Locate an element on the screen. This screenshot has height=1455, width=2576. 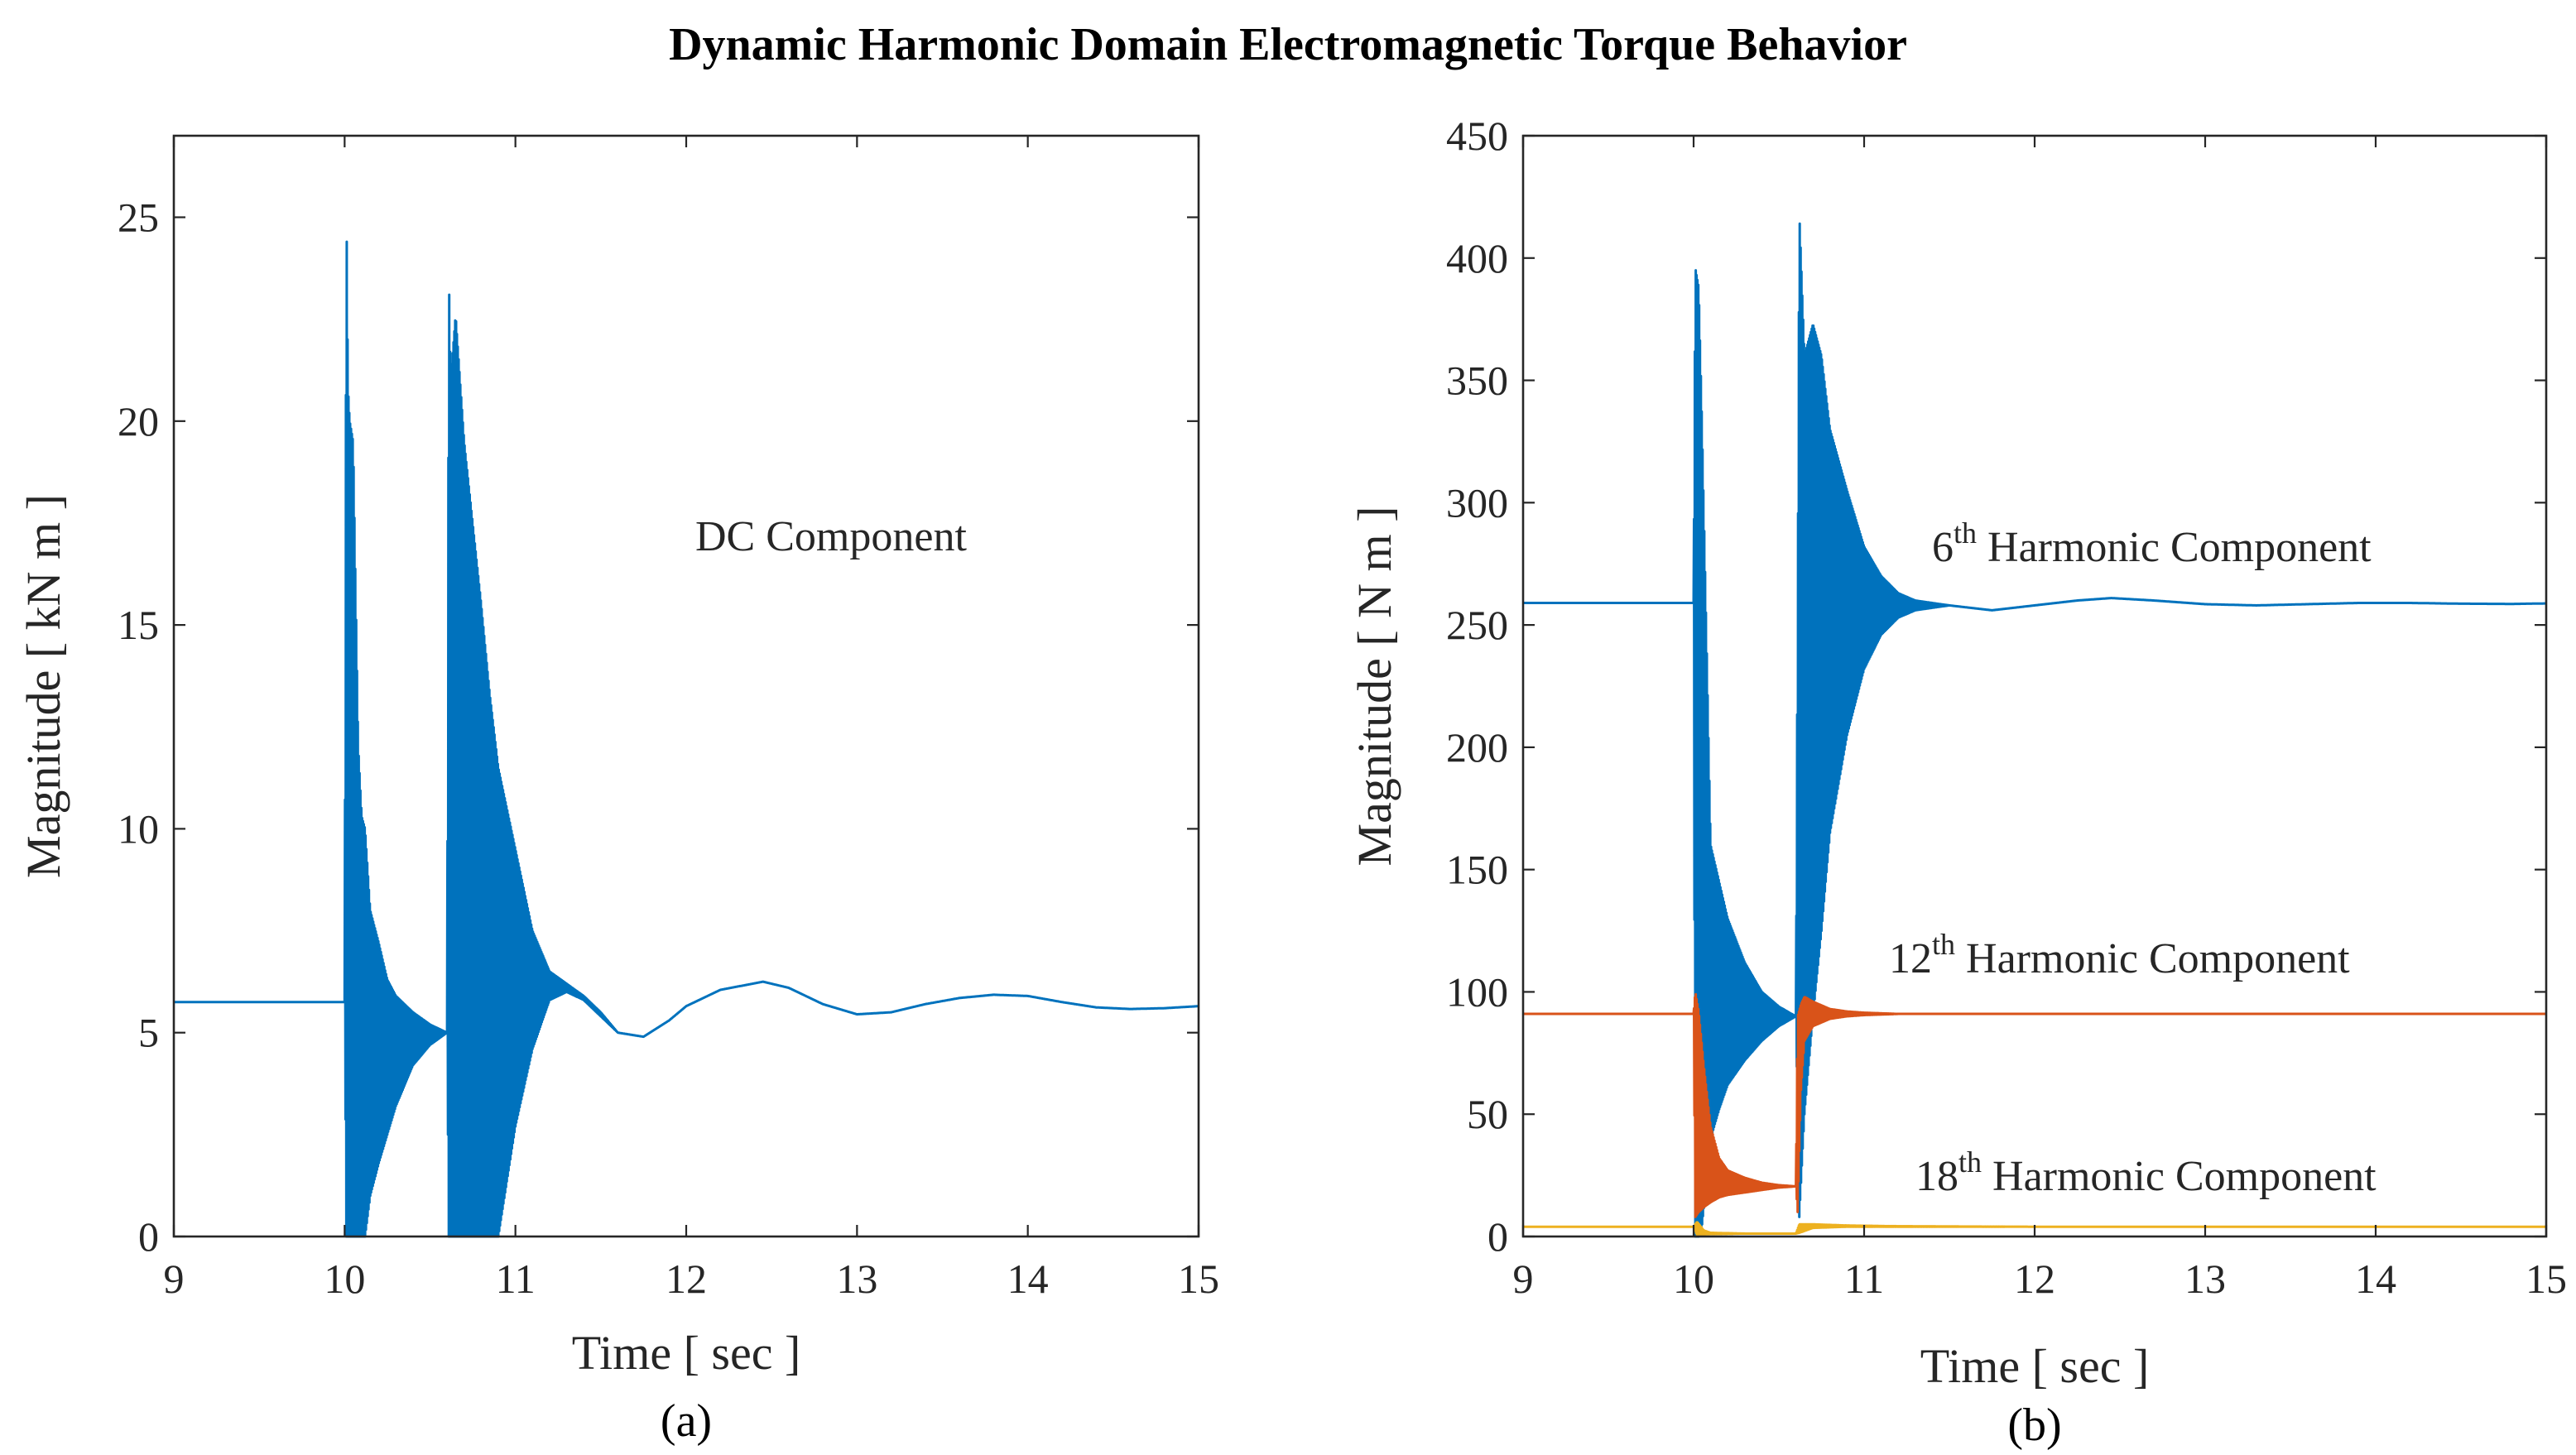
annotation-number: 6 is located at coordinates (1943, 547).